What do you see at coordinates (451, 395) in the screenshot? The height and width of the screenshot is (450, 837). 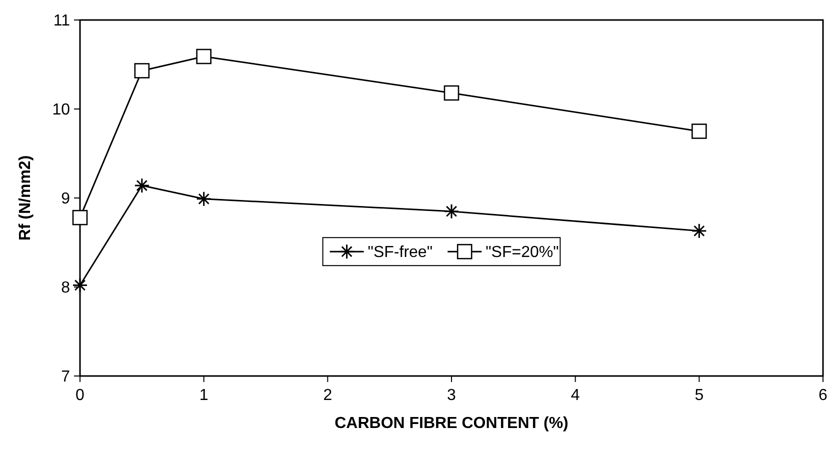 I see `x-tick-label: 3` at bounding box center [451, 395].